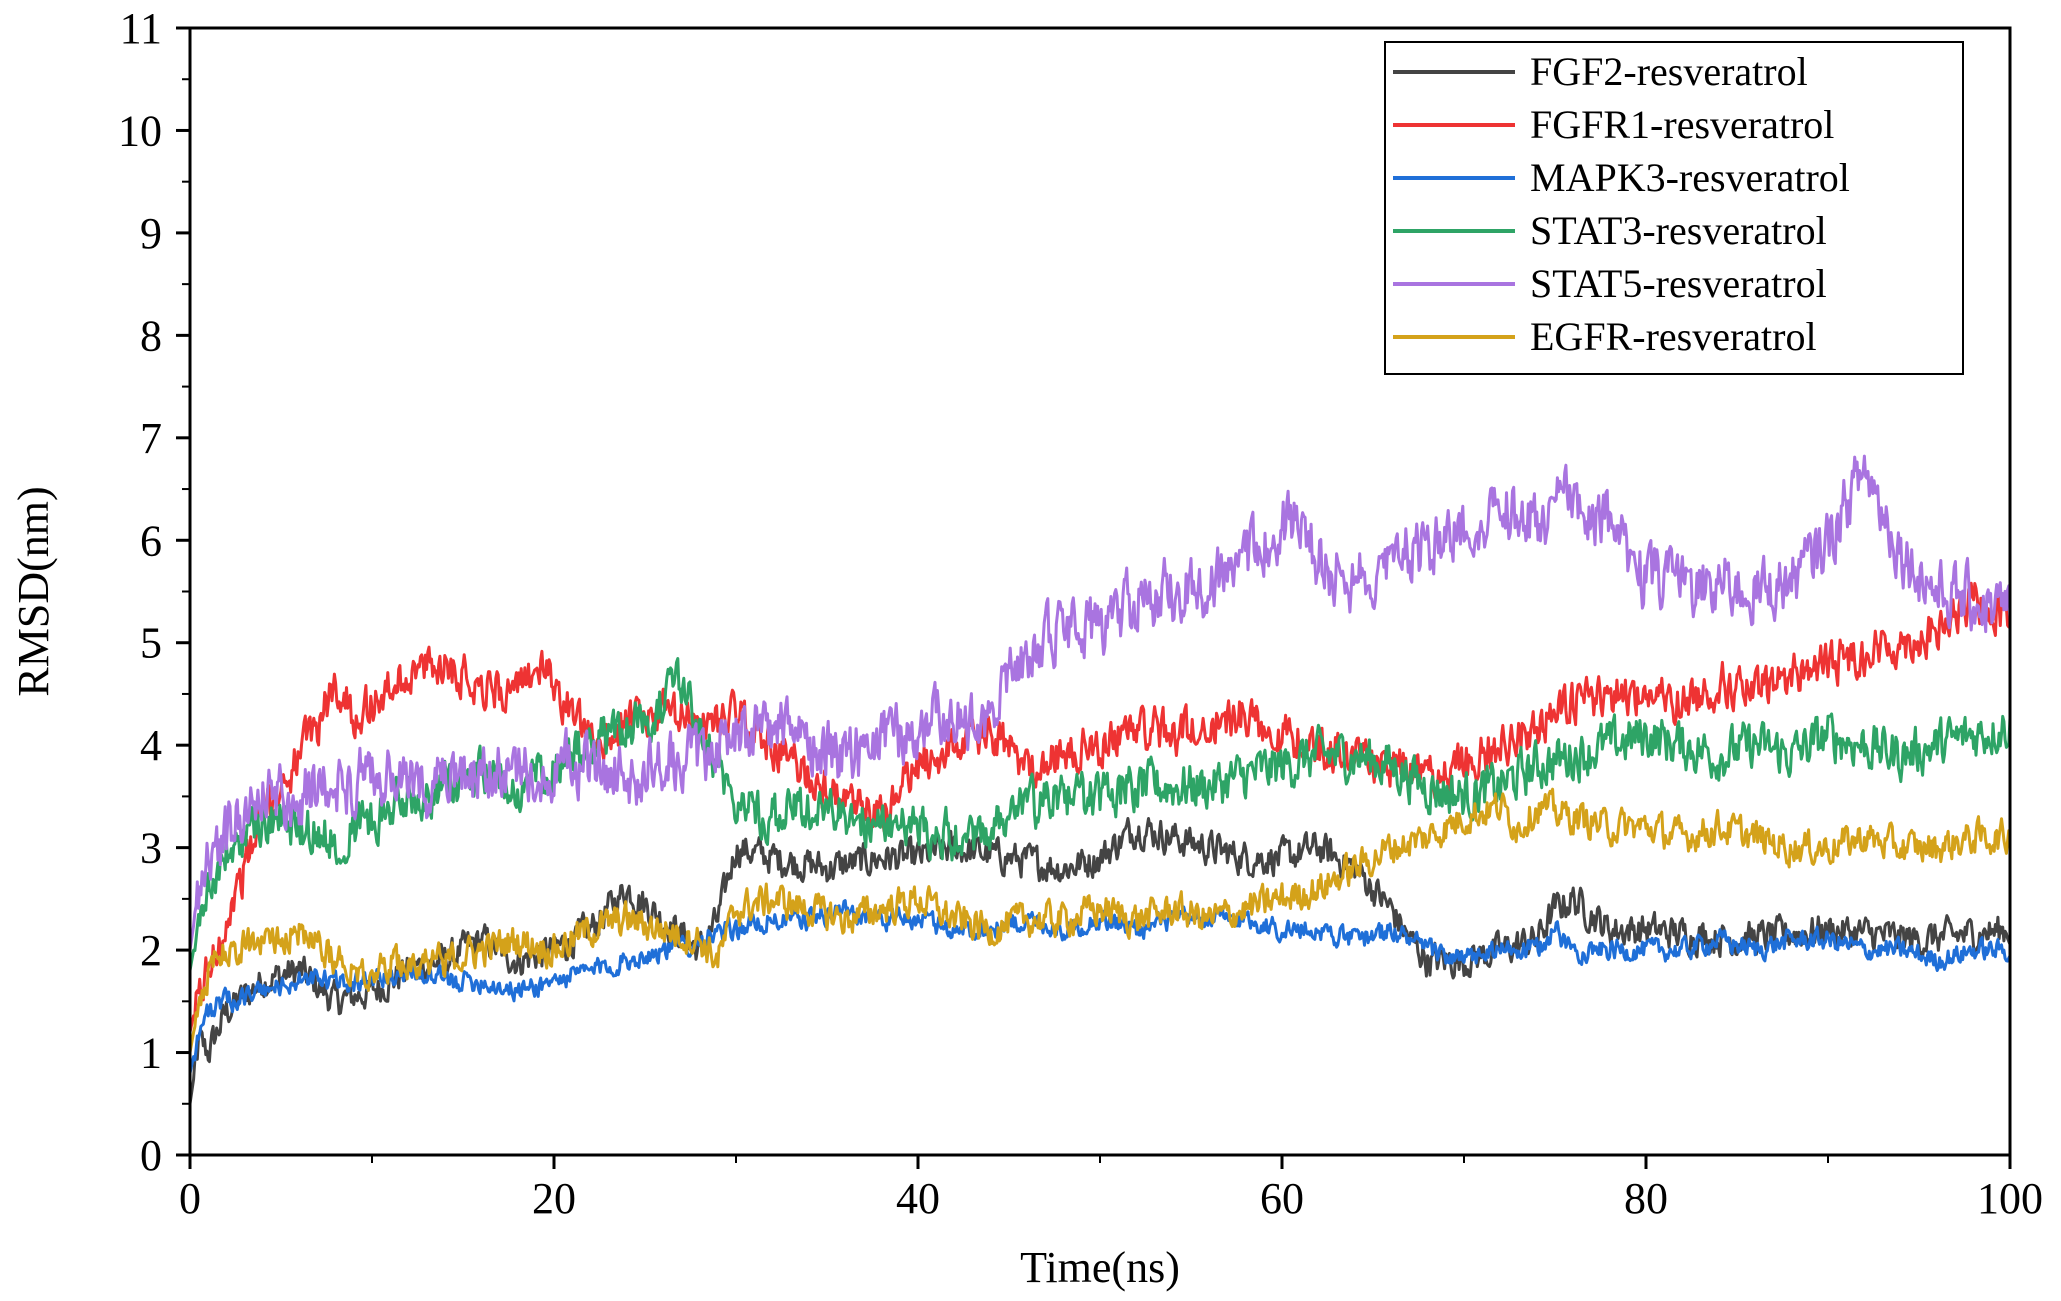 The height and width of the screenshot is (1301, 2061). What do you see at coordinates (1100, 986) in the screenshot?
I see `series-line-mapk3-resveratrol` at bounding box center [1100, 986].